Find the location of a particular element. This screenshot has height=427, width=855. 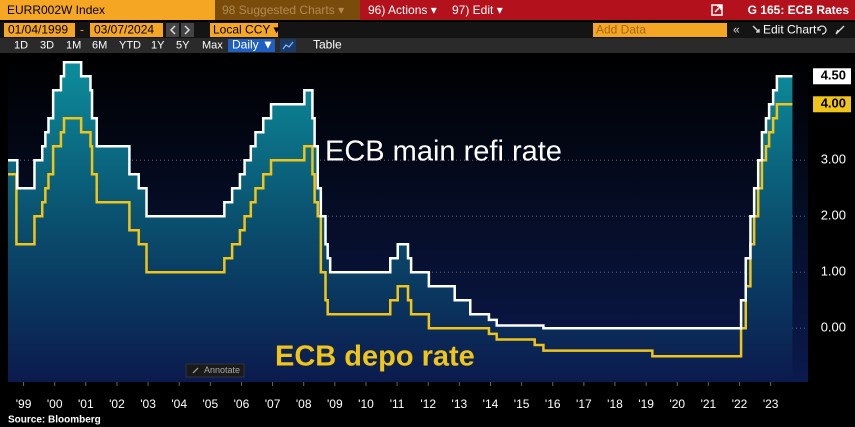

chart-type-button is located at coordinates (288, 45).